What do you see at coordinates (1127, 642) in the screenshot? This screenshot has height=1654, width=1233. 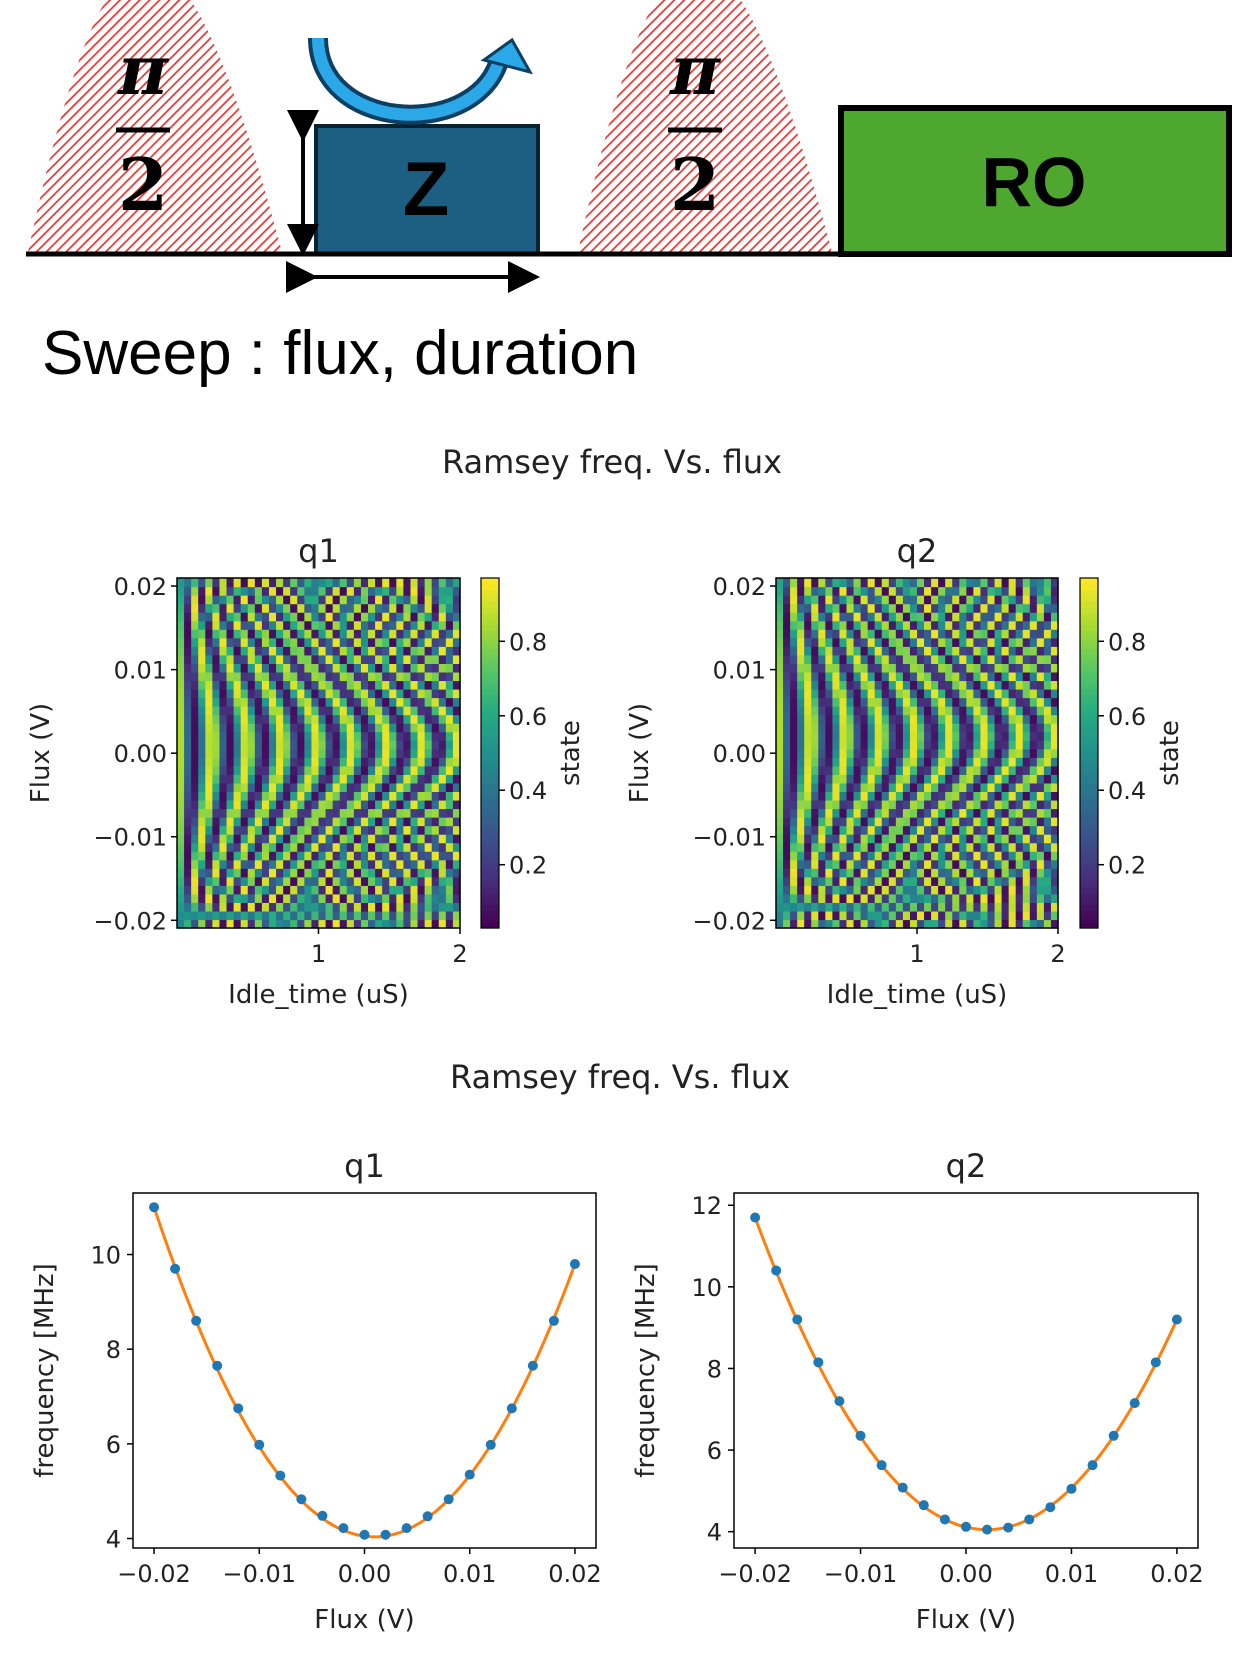 I see `colorbar-tick-label: 0.8` at bounding box center [1127, 642].